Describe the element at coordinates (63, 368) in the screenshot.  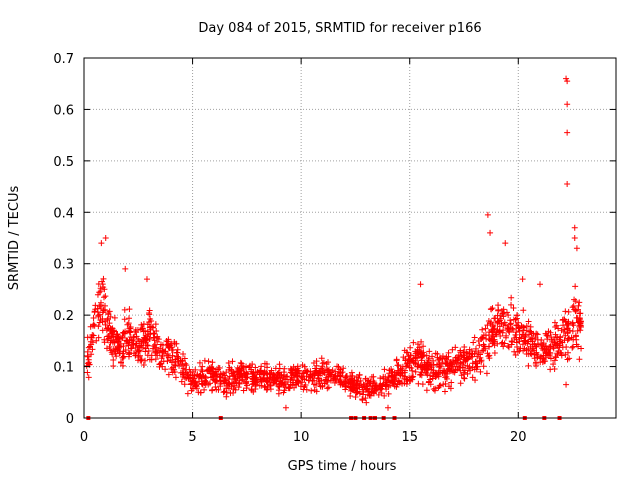
I see `y-tick-label: 0.1` at that location.